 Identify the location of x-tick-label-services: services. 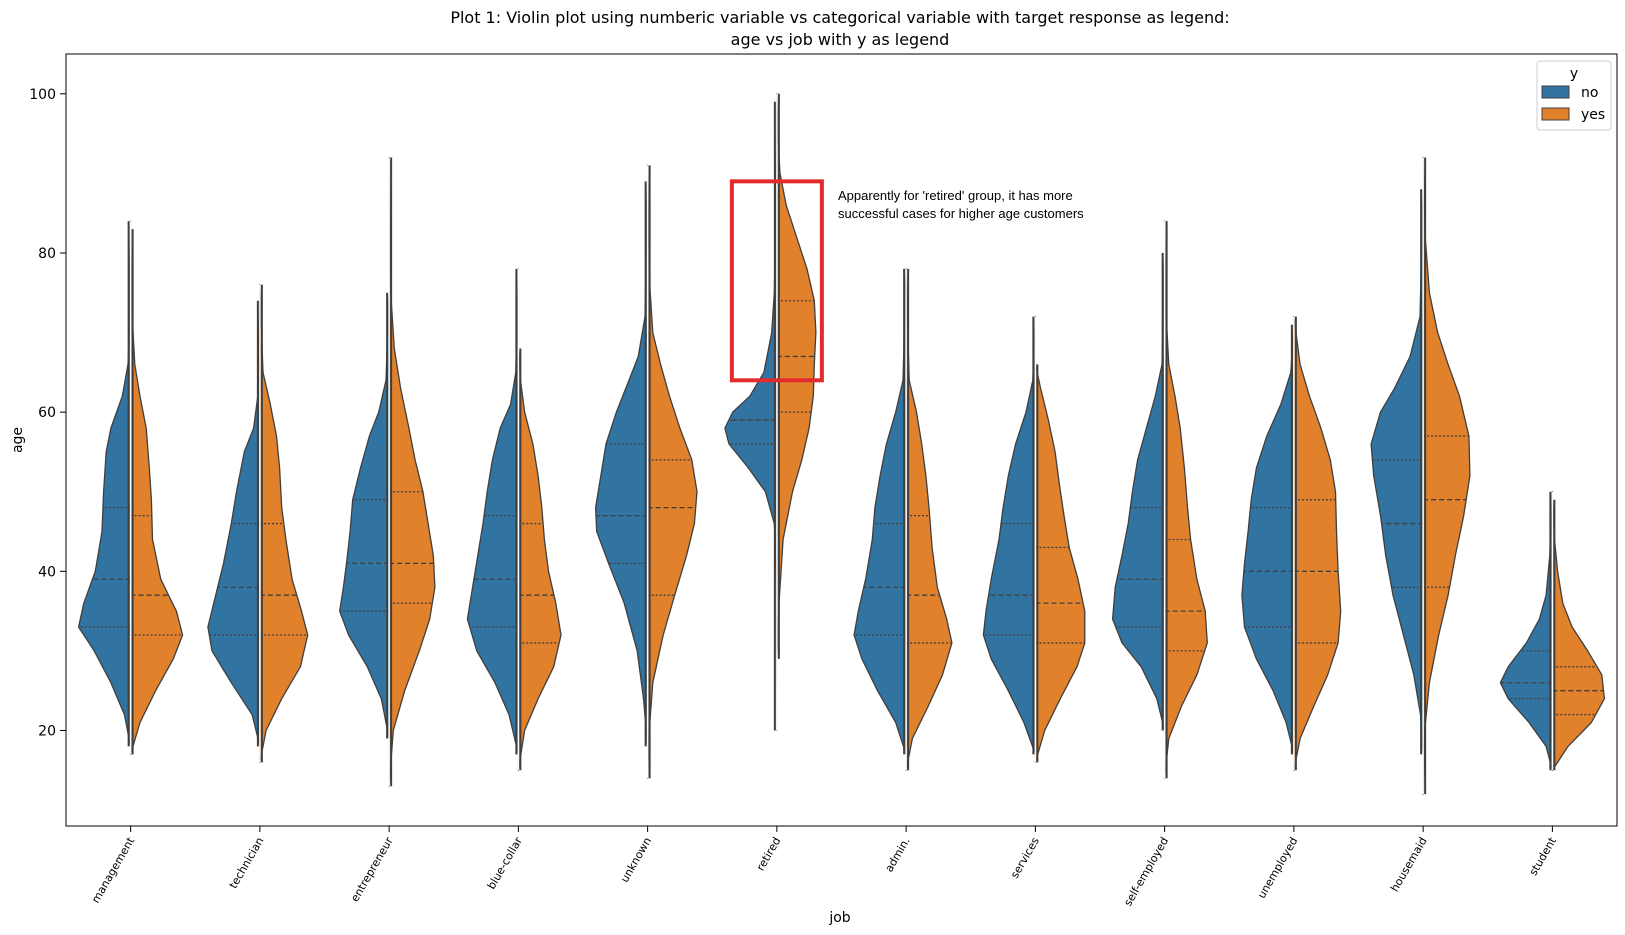
(1025, 858).